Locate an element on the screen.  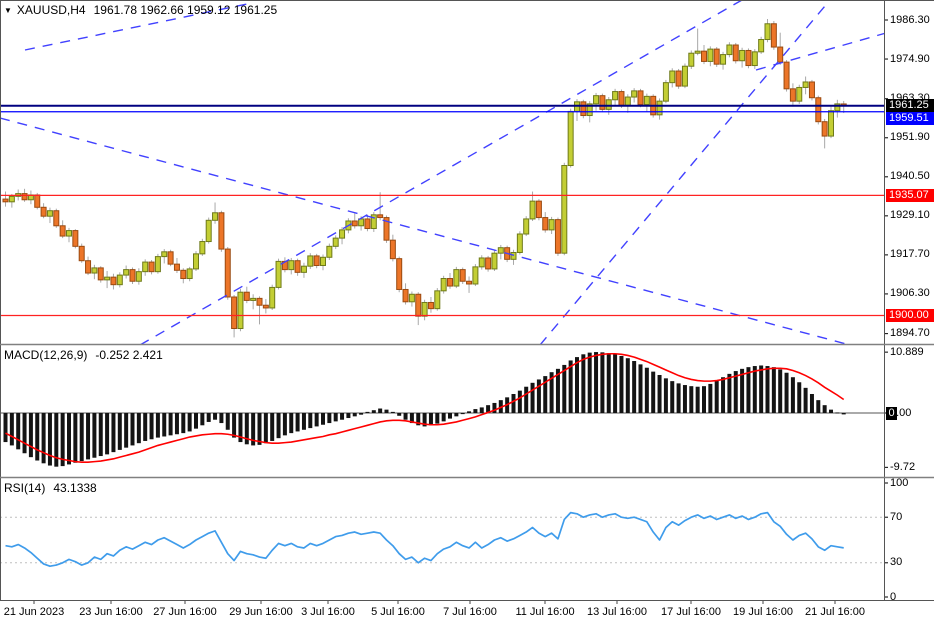
rsi-pane-layer is located at coordinates (442, 539).